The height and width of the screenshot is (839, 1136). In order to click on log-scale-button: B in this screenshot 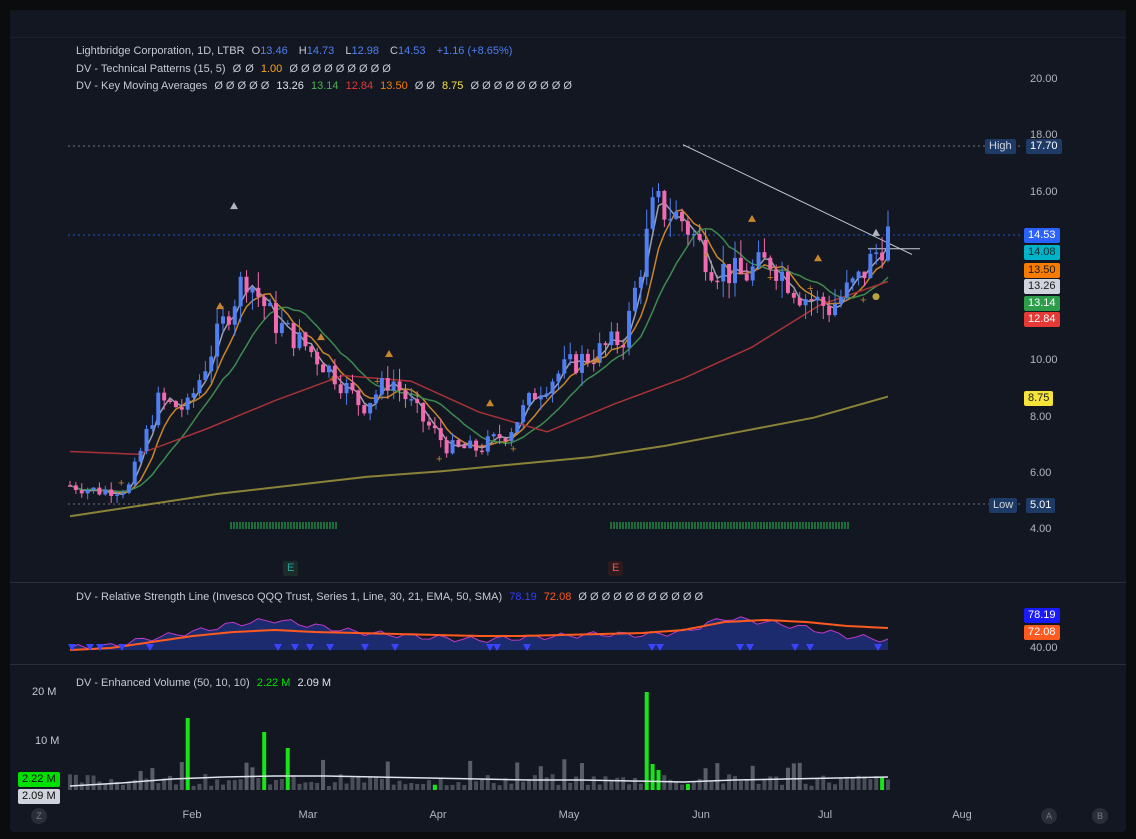, I will do `click(1100, 816)`.